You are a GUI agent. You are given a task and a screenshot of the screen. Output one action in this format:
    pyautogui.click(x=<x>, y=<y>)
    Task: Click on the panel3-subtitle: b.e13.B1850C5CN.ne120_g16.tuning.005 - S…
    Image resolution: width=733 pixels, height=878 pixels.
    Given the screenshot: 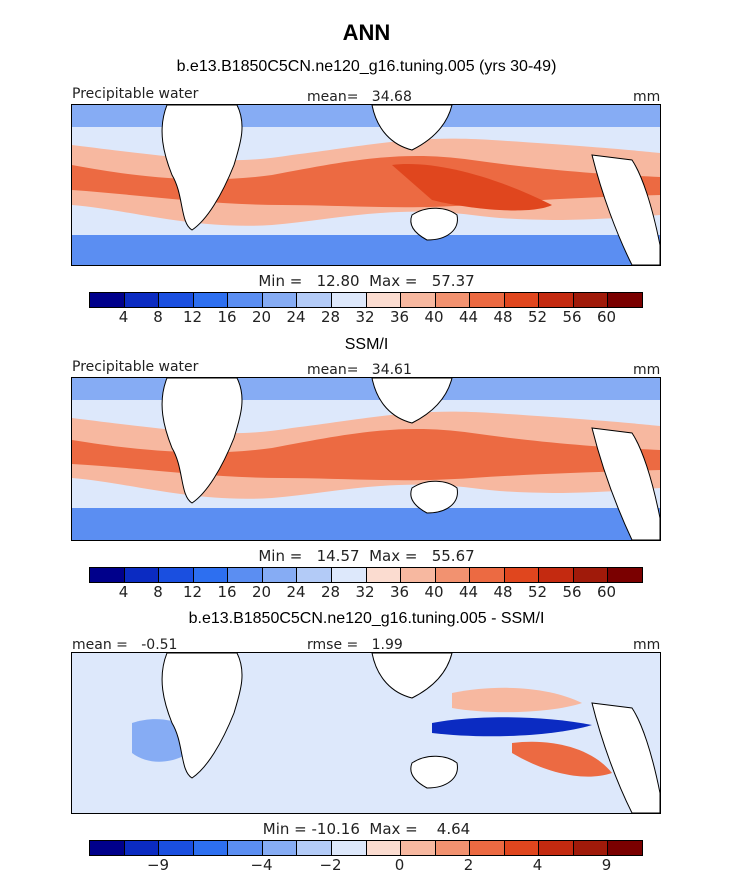 What is the action you would take?
    pyautogui.click(x=366, y=618)
    